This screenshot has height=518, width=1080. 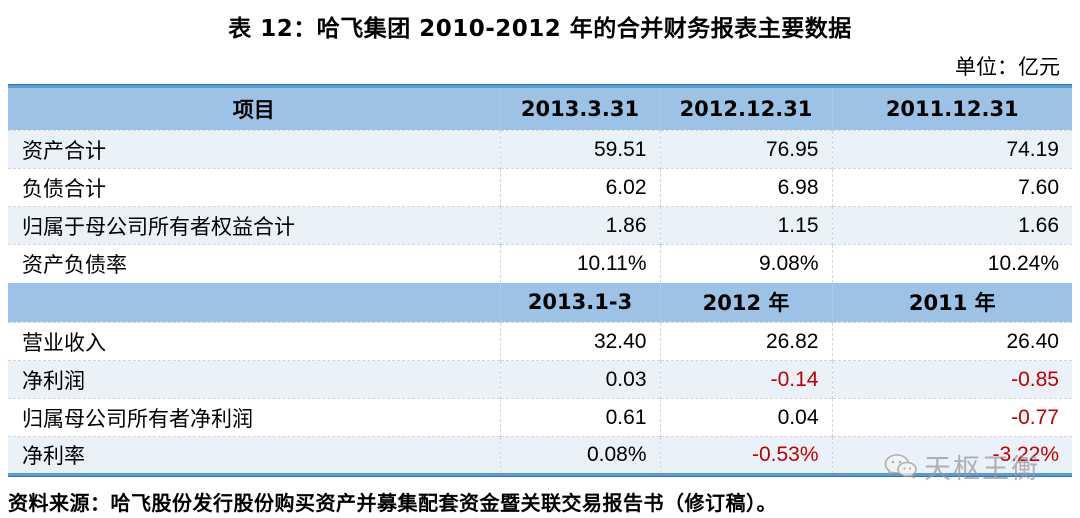 What do you see at coordinates (745, 108) in the screenshot?
I see `header-cell-2012-12-31: 2012.12.31` at bounding box center [745, 108].